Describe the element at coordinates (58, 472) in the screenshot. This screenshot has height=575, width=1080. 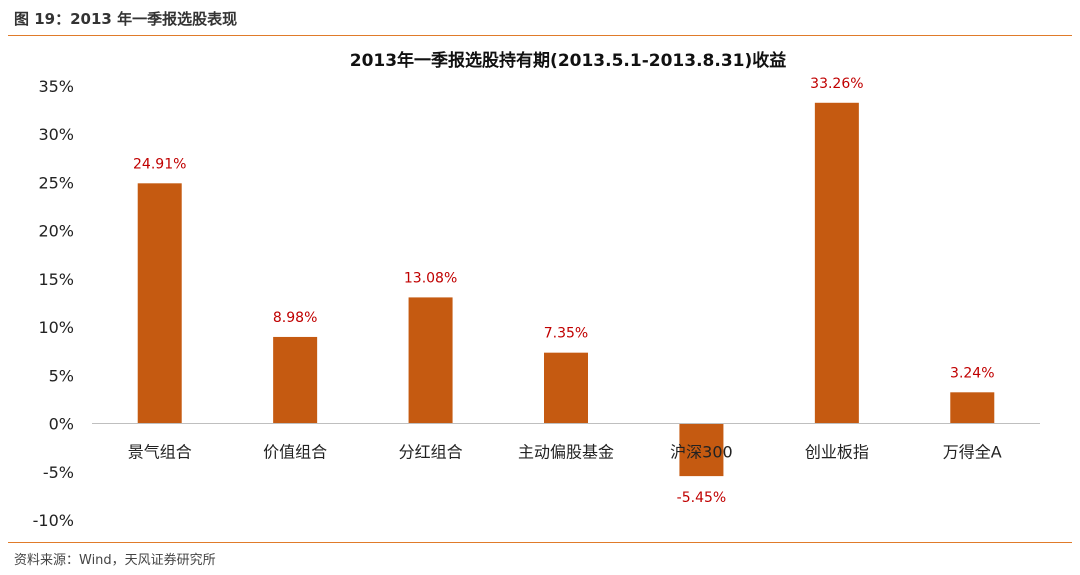
I see `y-tick-label: -5%` at that location.